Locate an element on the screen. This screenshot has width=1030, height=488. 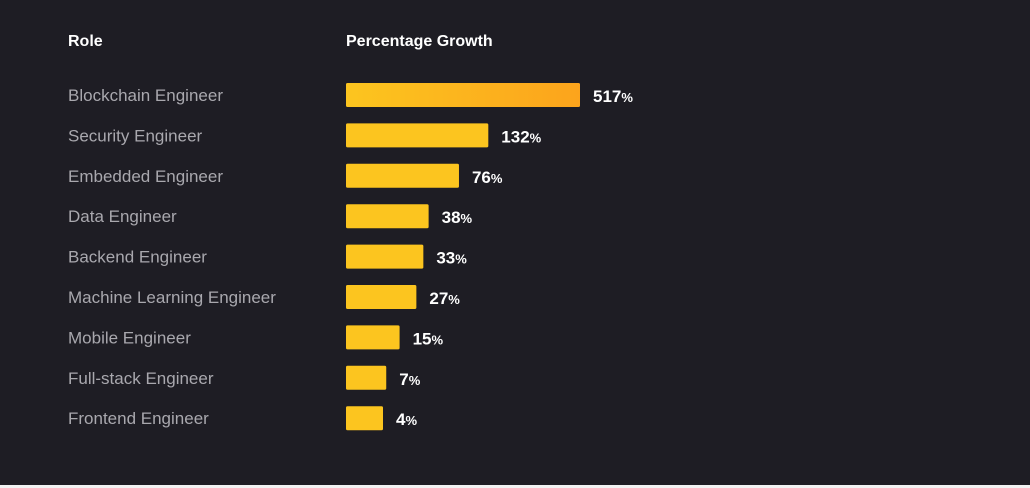
value-label: 38% is located at coordinates (457, 217).